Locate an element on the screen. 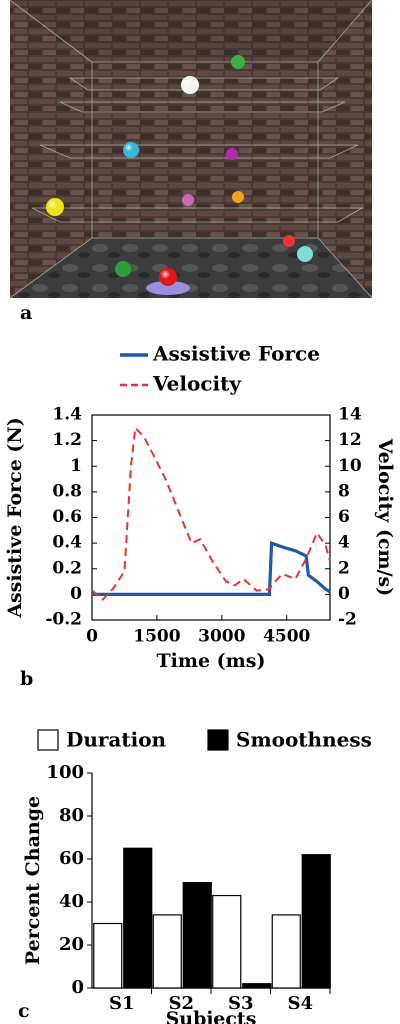 The width and height of the screenshot is (400, 1024). y-tick-label: 1 is located at coordinates (76, 466).